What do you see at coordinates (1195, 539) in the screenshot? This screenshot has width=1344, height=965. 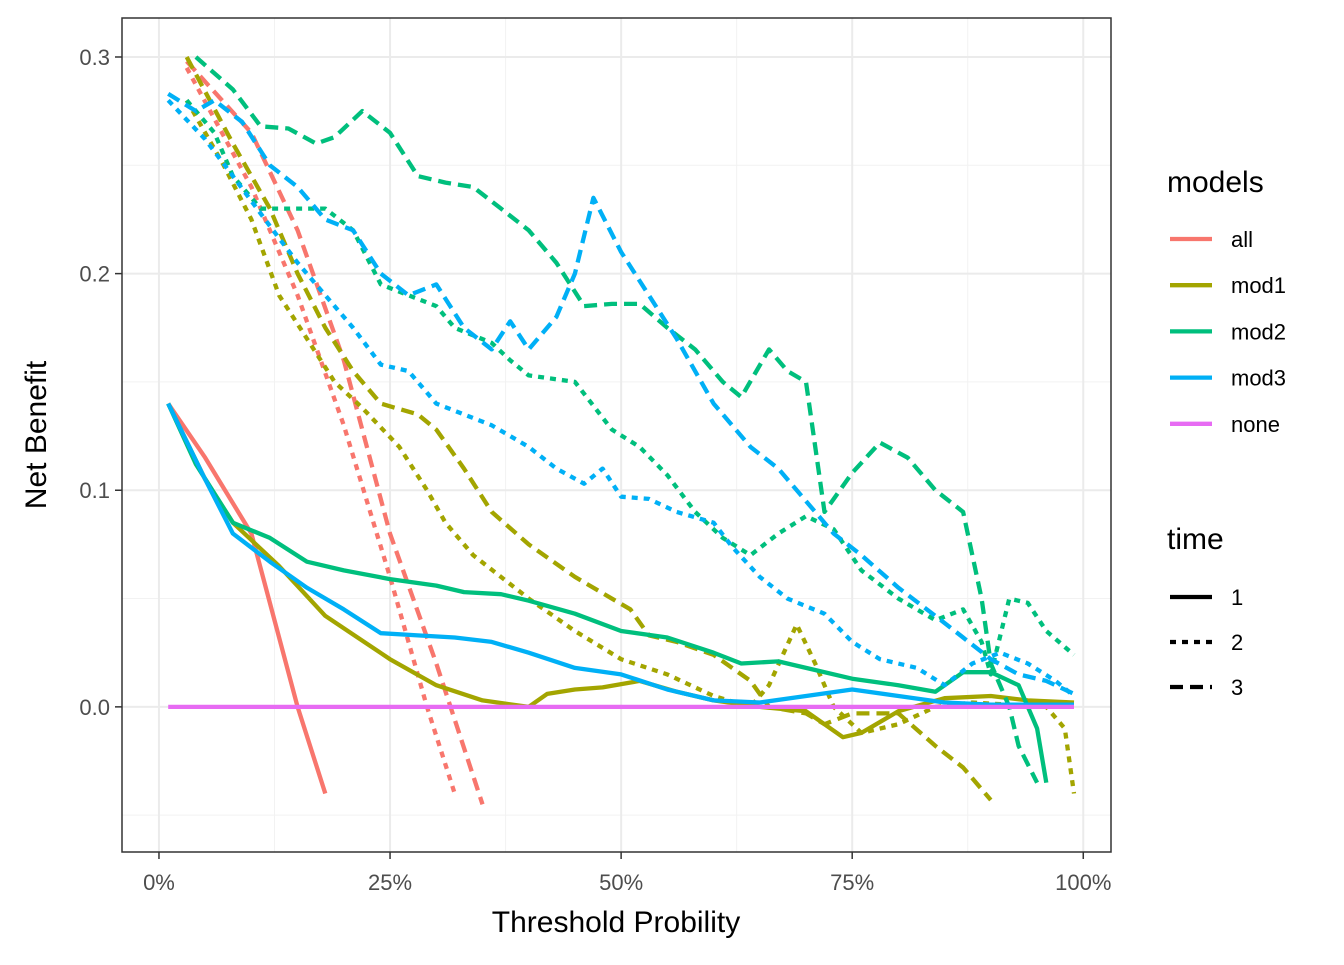 I see `legend-title-time: time` at bounding box center [1195, 539].